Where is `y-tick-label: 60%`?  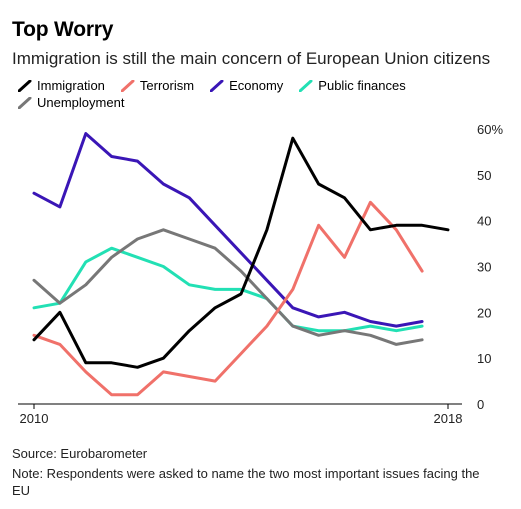
y-tick-label: 60% is located at coordinates (490, 129).